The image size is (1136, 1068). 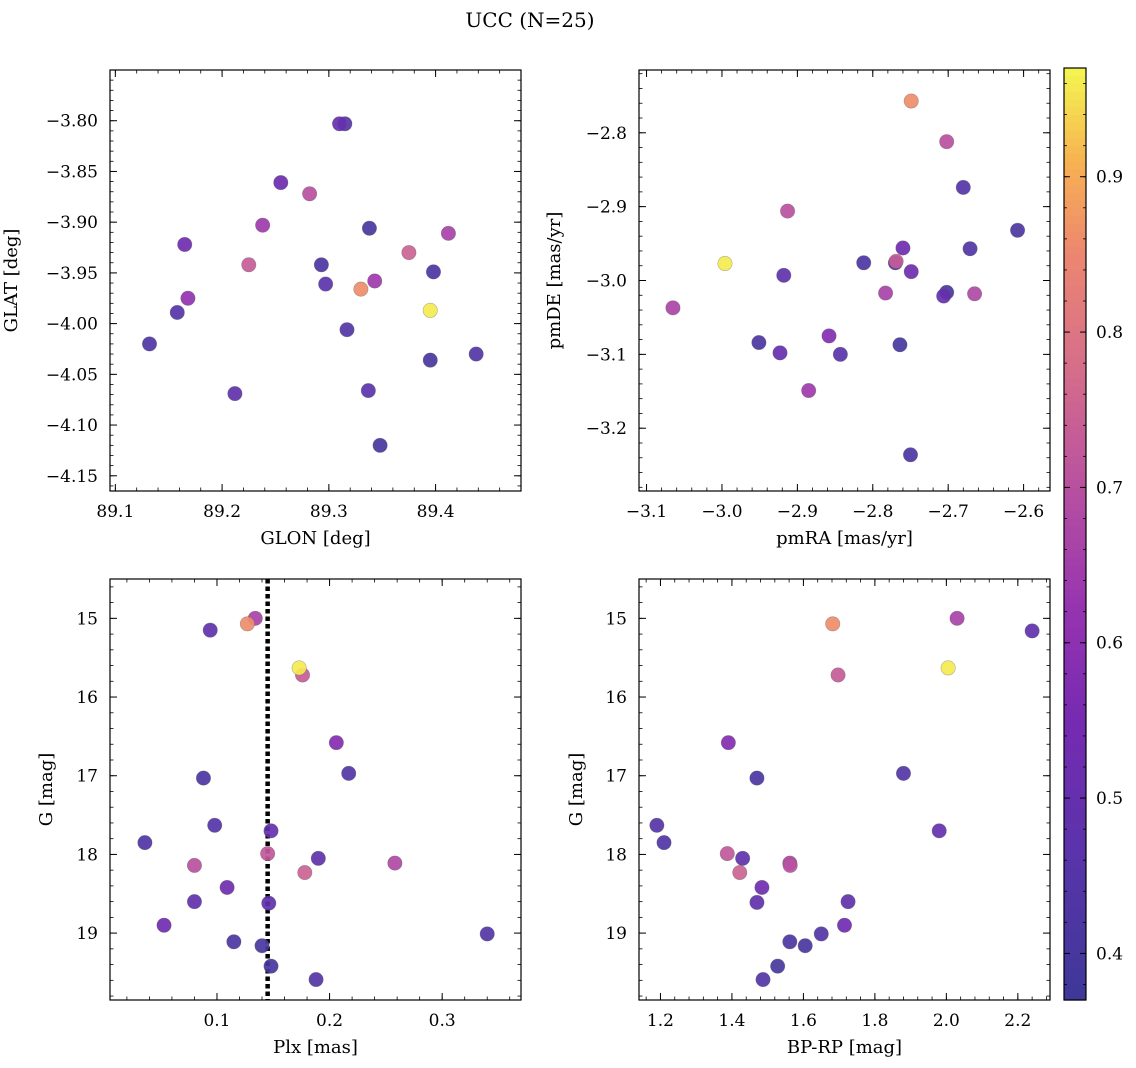 I want to click on y-tick-label: −4.15, so click(x=72, y=477).